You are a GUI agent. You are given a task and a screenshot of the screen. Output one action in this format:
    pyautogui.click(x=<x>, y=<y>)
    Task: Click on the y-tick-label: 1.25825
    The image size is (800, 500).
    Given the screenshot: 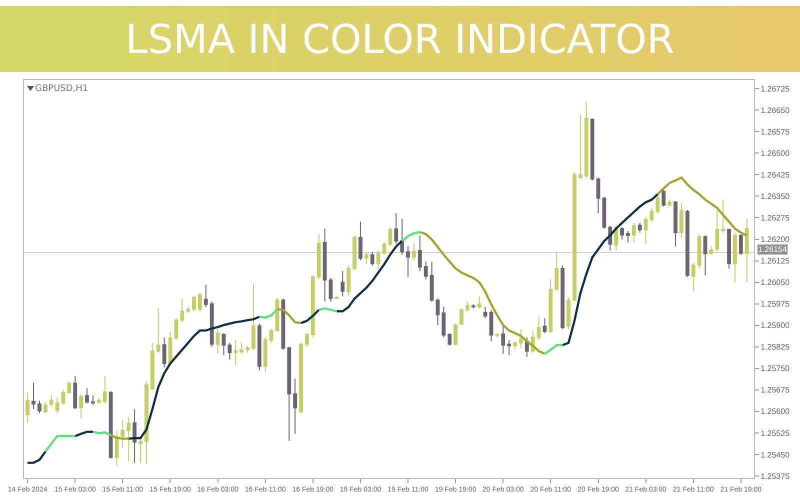 What is the action you would take?
    pyautogui.click(x=775, y=347)
    